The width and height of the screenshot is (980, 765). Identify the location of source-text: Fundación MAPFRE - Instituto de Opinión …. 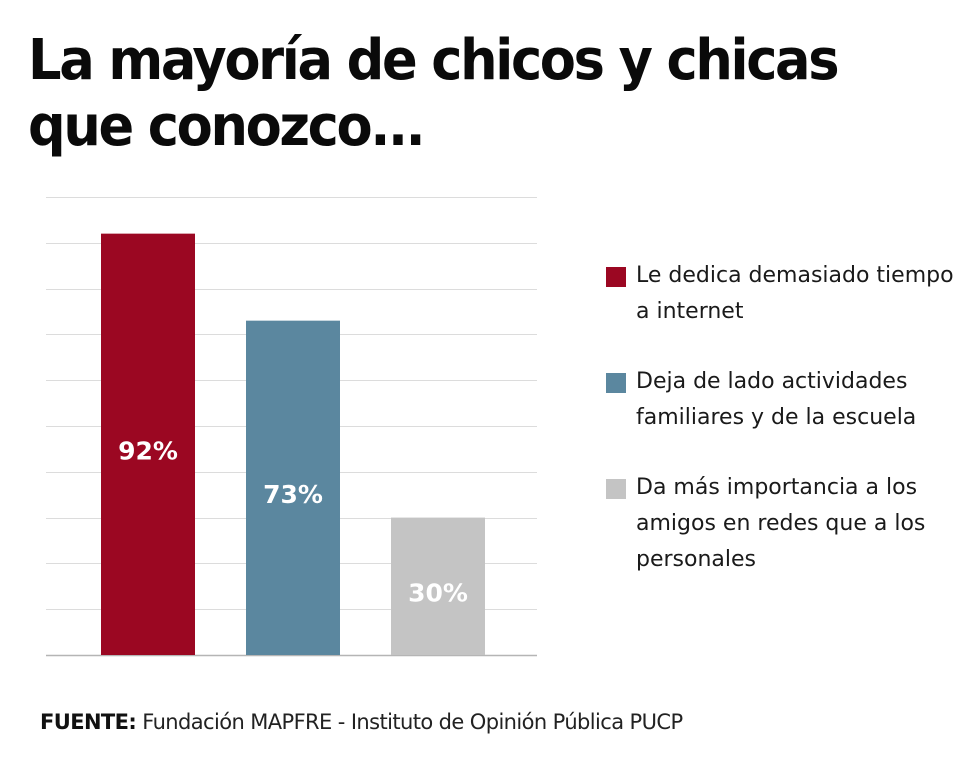
(409, 722).